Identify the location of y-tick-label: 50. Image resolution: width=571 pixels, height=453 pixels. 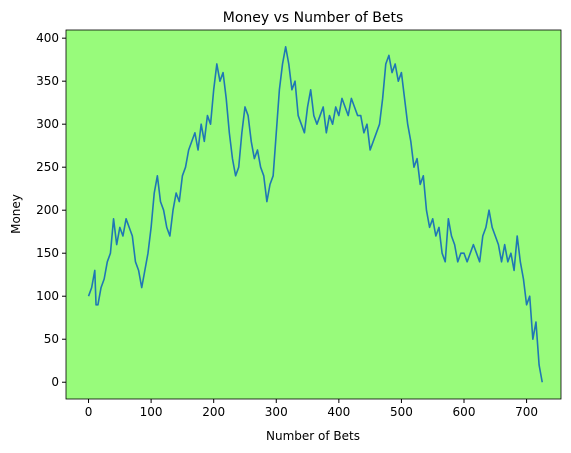
(51, 339).